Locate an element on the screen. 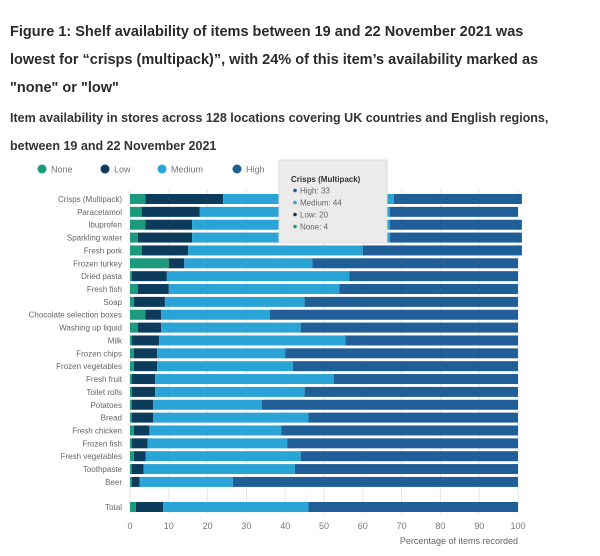  tooltip-line: High: 33 is located at coordinates (315, 191).